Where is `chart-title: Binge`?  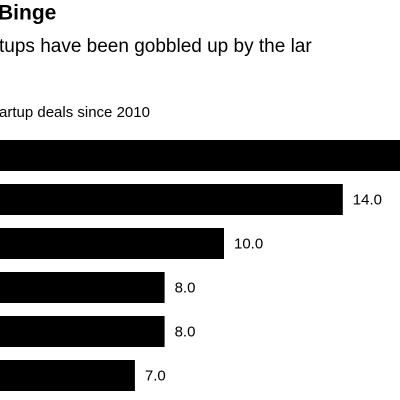
chart-title: Binge is located at coordinates (28, 13).